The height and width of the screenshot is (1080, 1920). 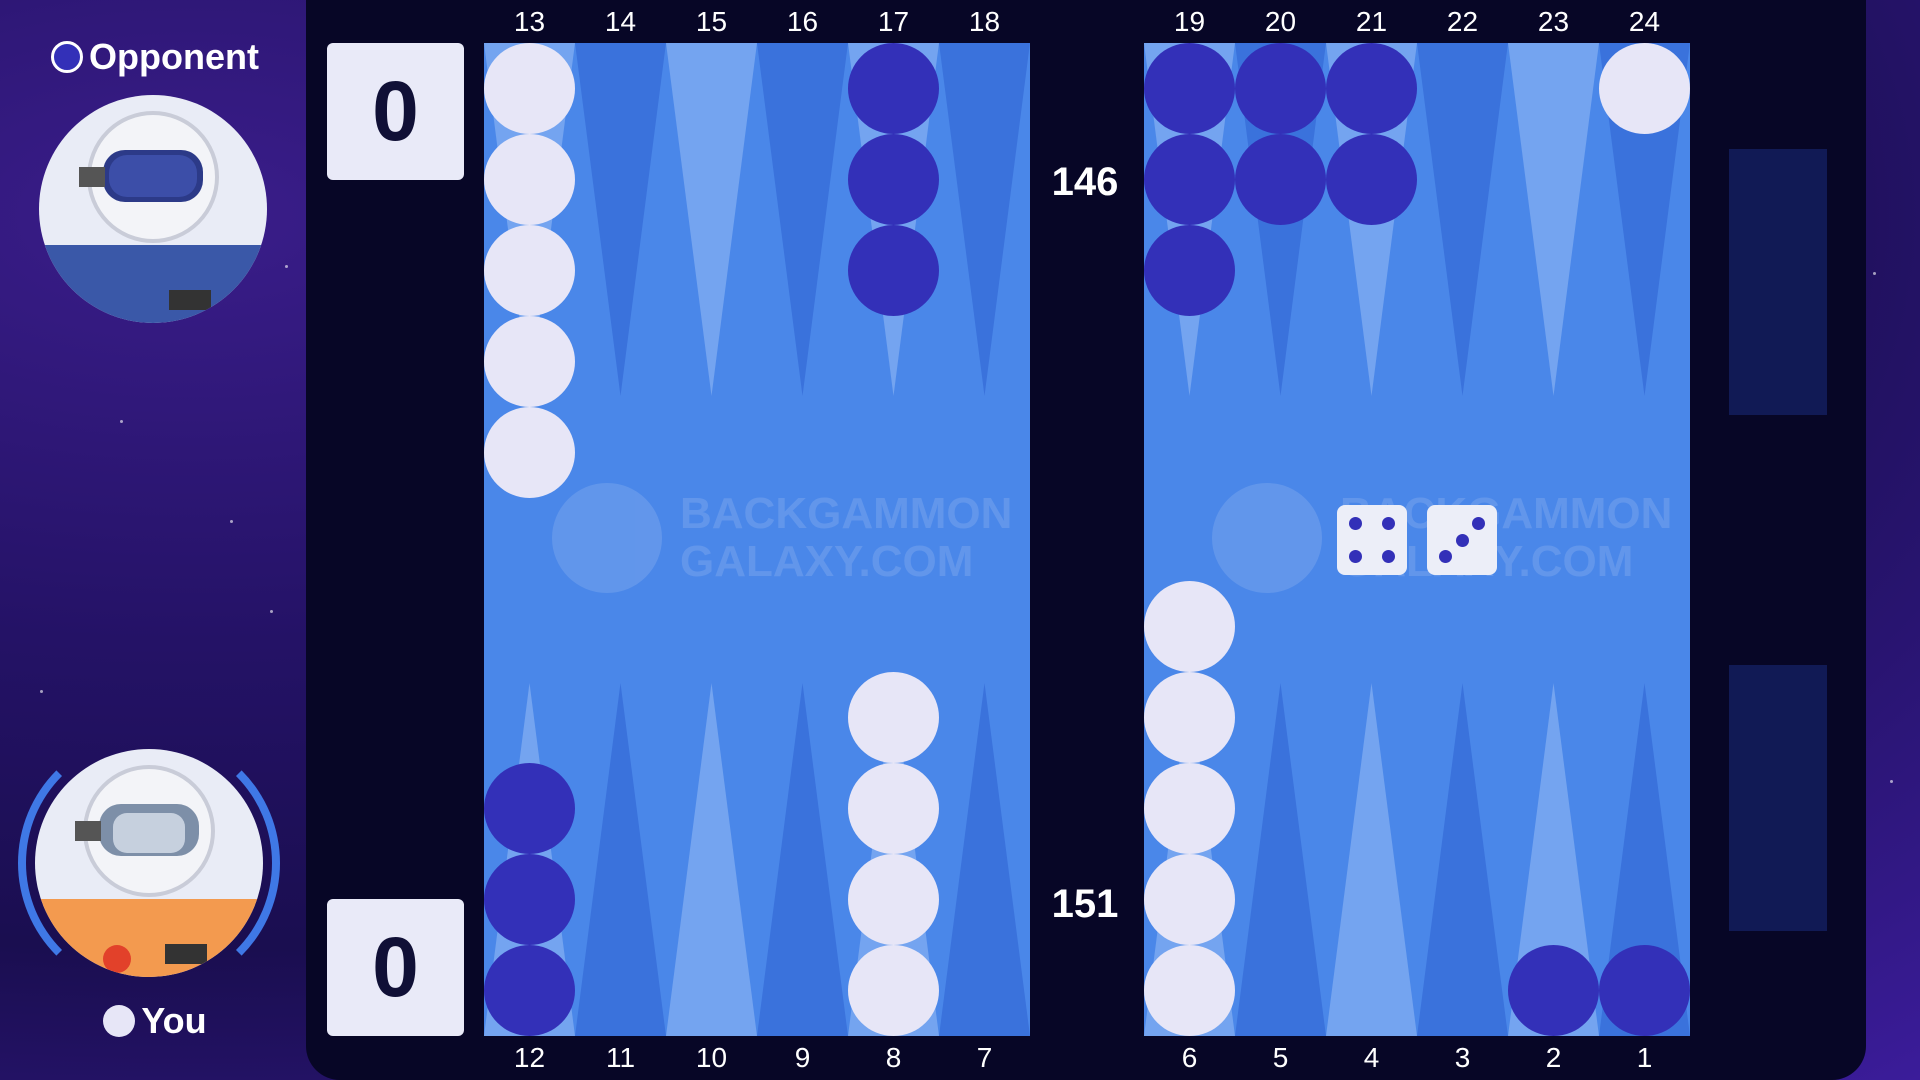 I want to click on opponent-name: Opponent, so click(x=174, y=56).